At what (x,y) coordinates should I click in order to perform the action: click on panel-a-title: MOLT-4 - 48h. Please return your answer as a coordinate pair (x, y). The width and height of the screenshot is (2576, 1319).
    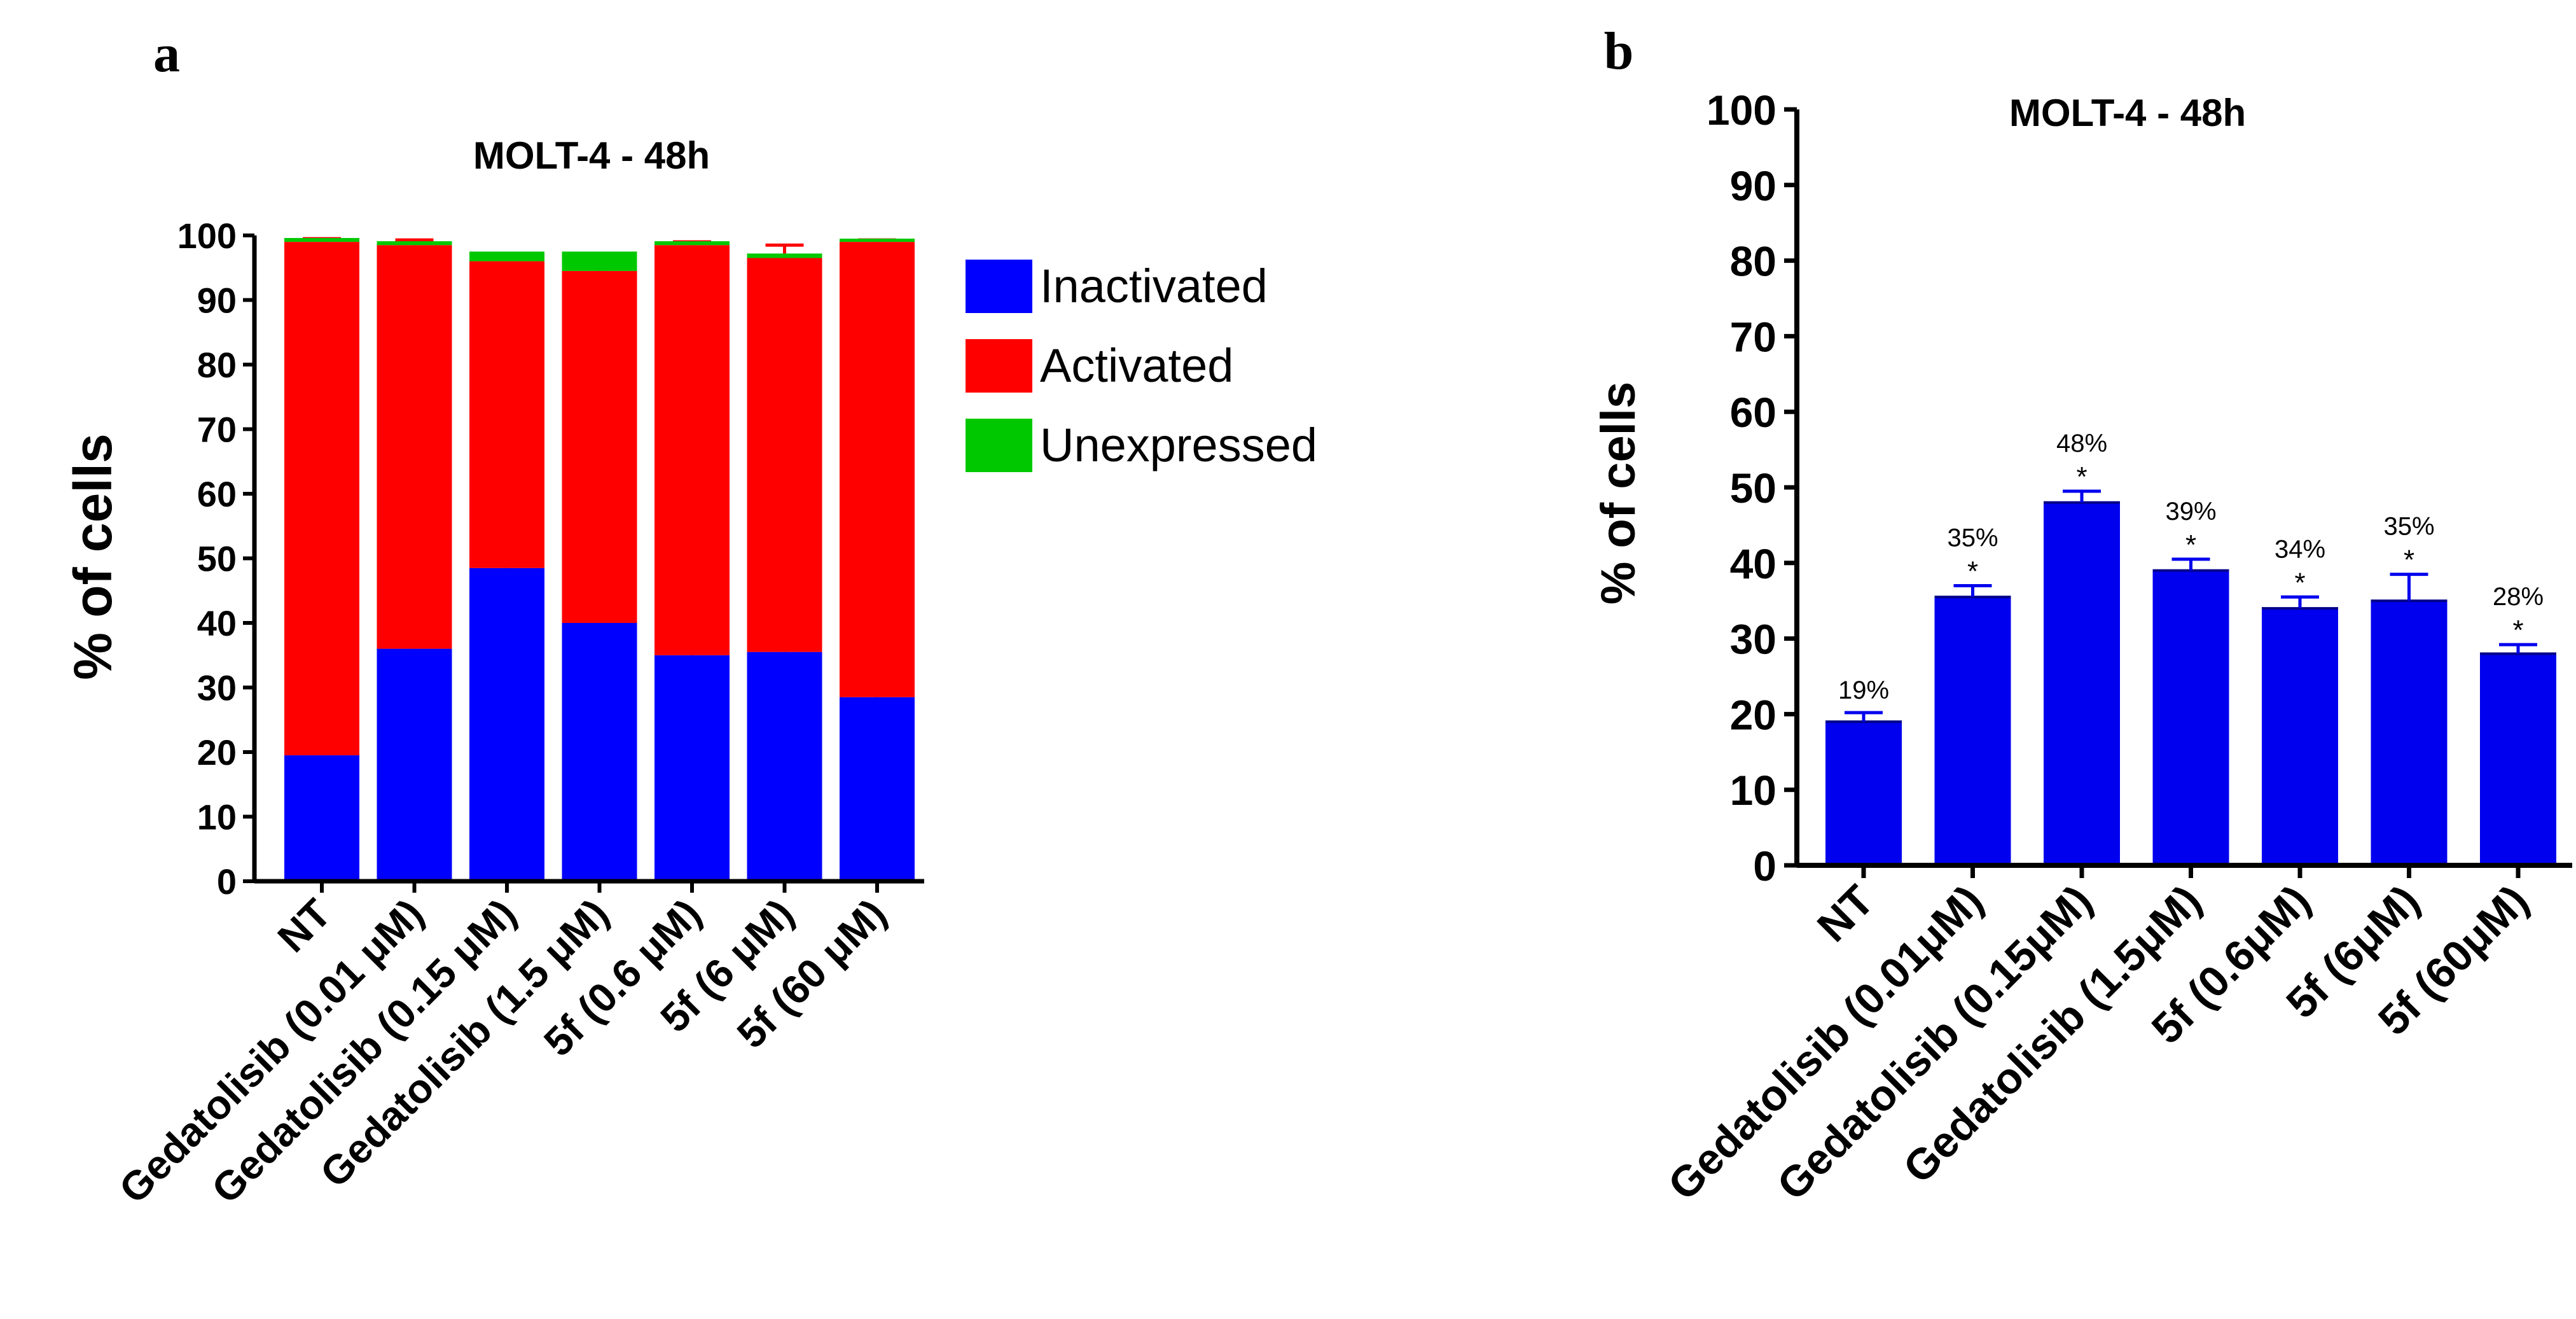
    Looking at the image, I should click on (591, 155).